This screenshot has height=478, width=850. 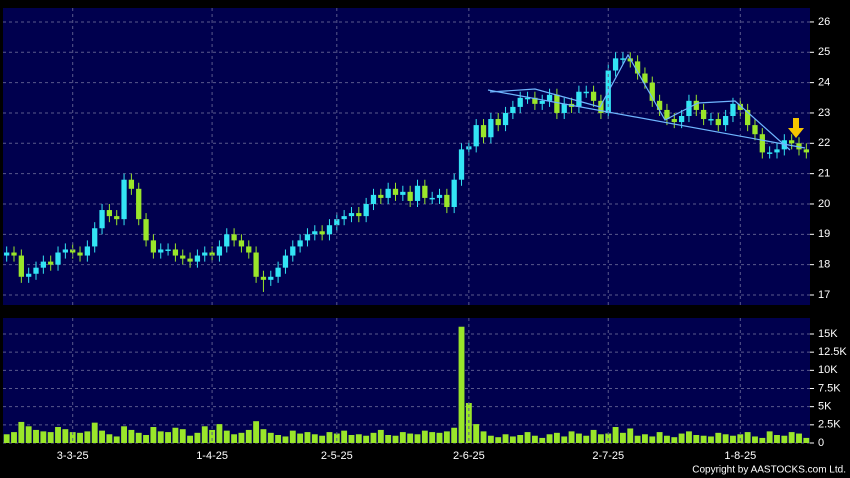 What do you see at coordinates (824, 52) in the screenshot?
I see `y-tick-label: 25` at bounding box center [824, 52].